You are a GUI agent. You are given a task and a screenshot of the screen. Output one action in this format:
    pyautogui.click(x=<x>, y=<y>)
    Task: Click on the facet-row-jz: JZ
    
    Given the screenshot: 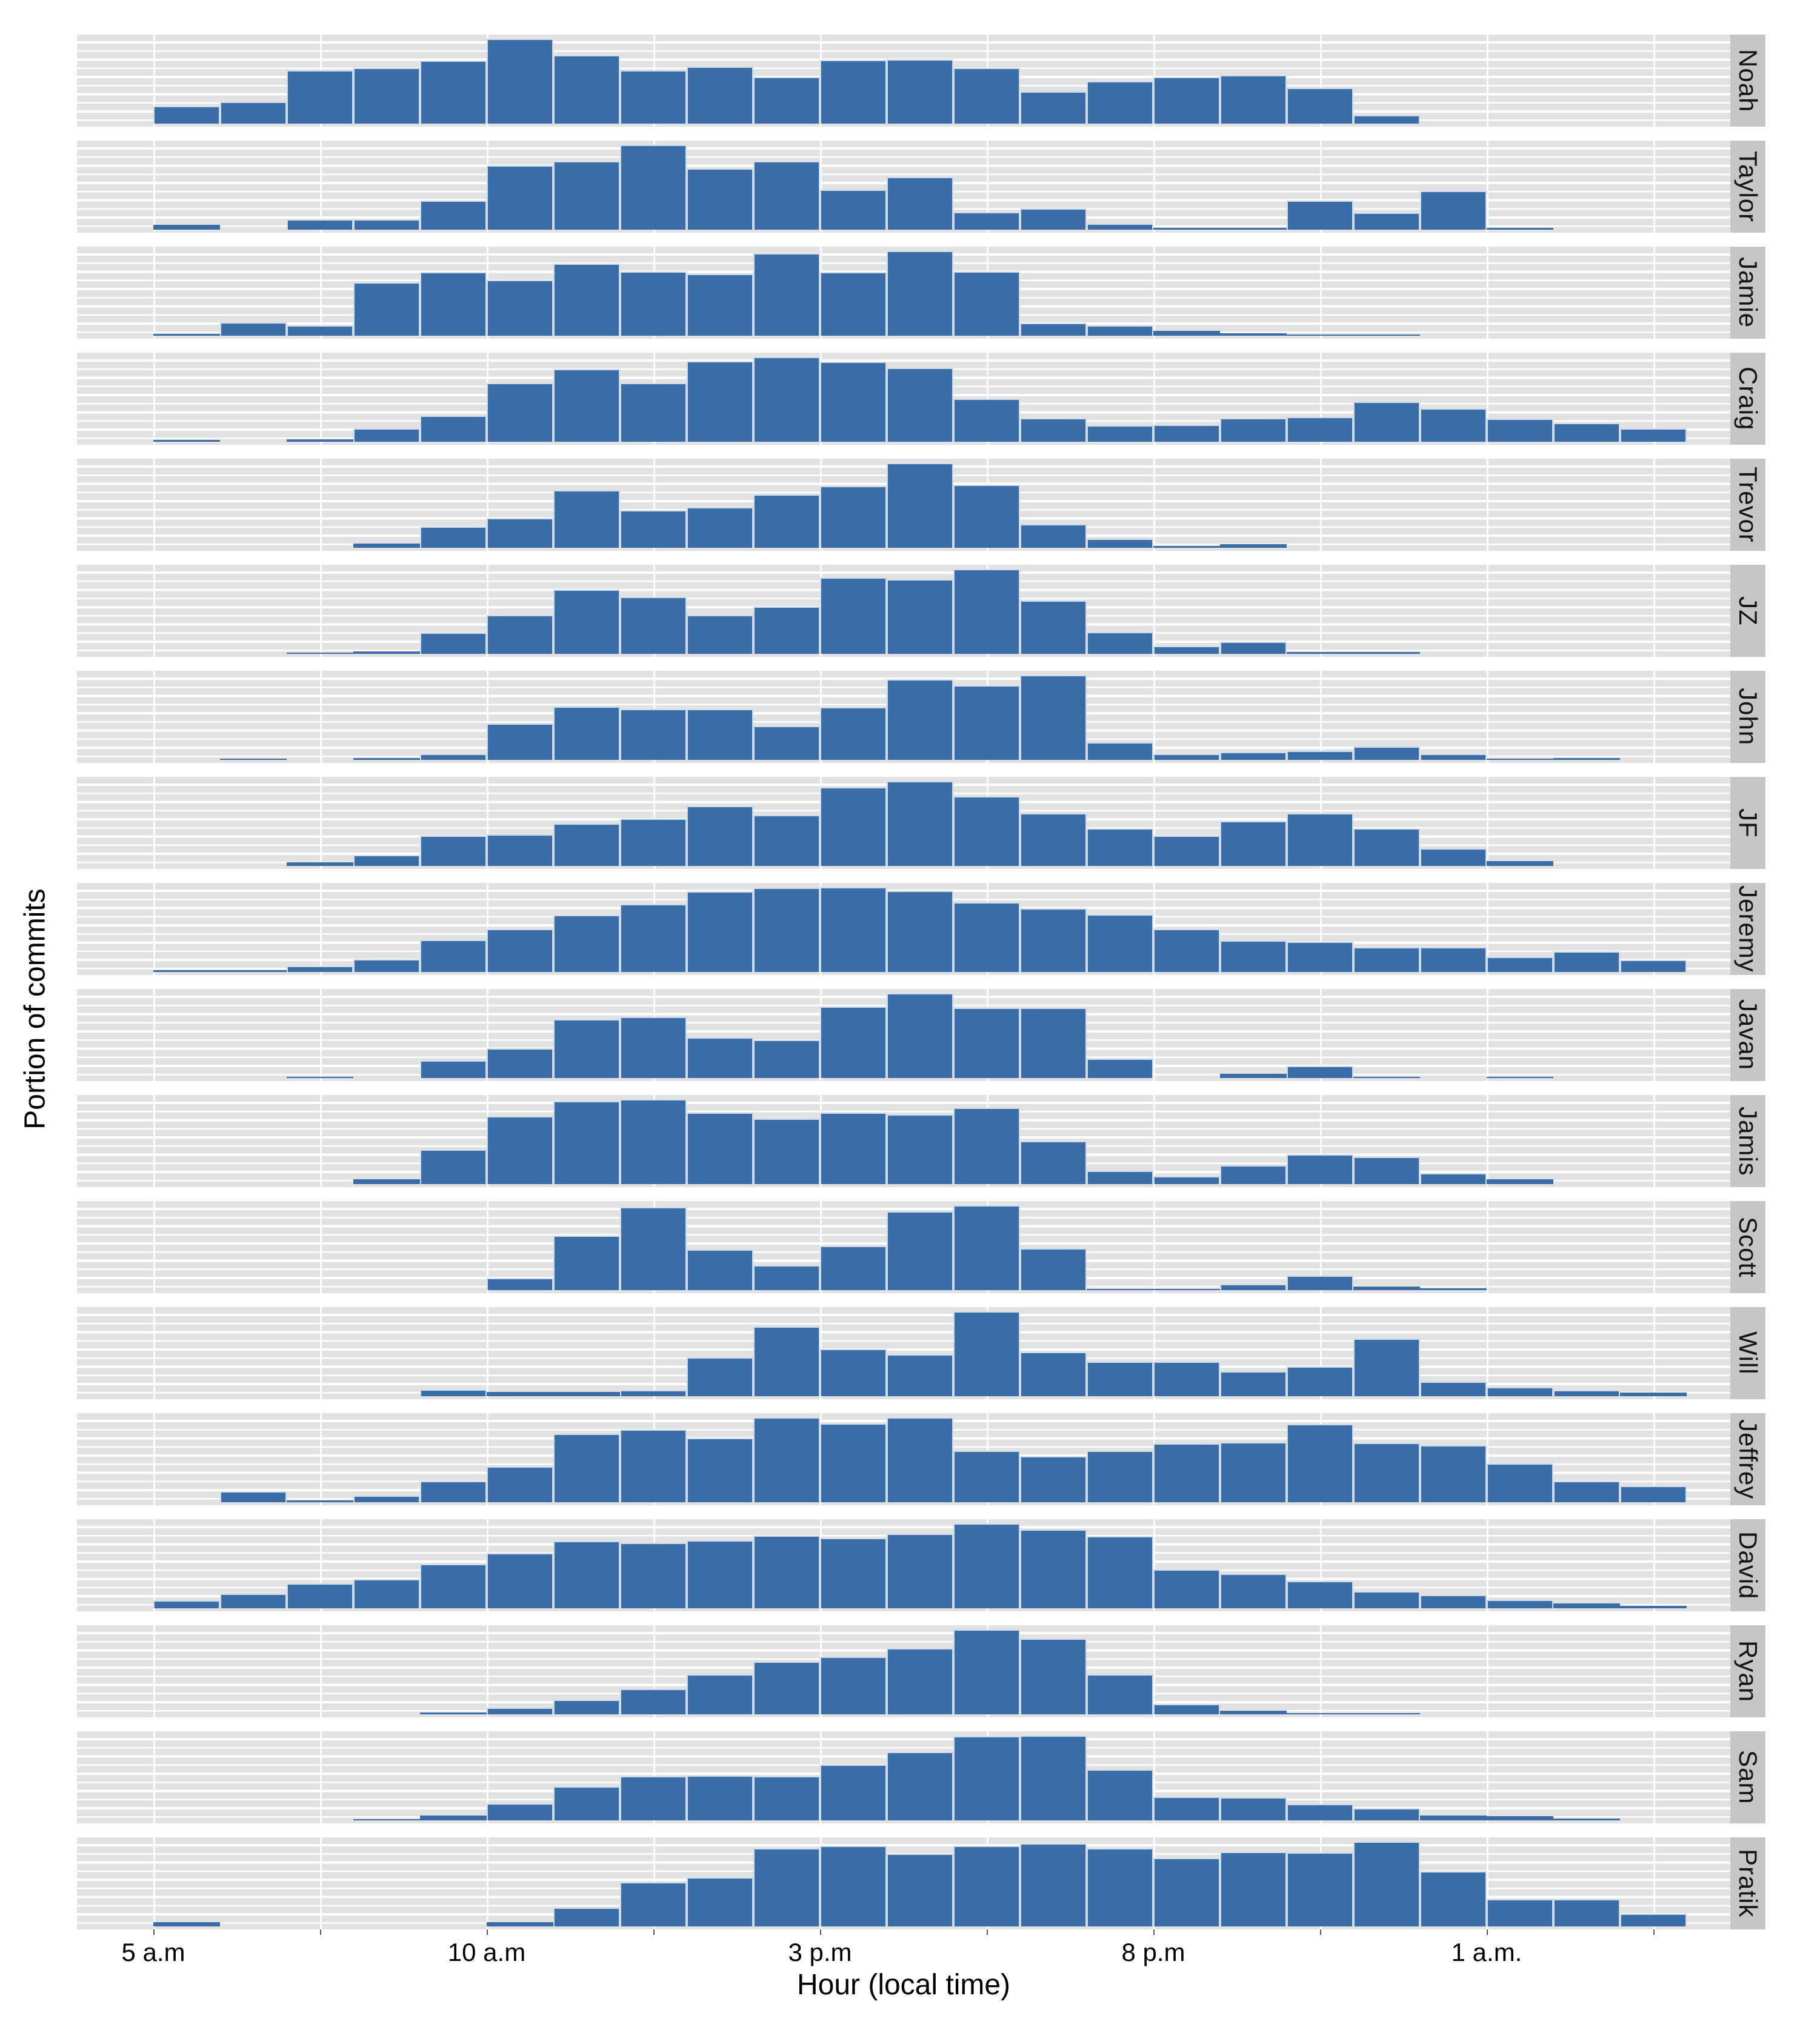 What is the action you would take?
    pyautogui.click(x=921, y=611)
    